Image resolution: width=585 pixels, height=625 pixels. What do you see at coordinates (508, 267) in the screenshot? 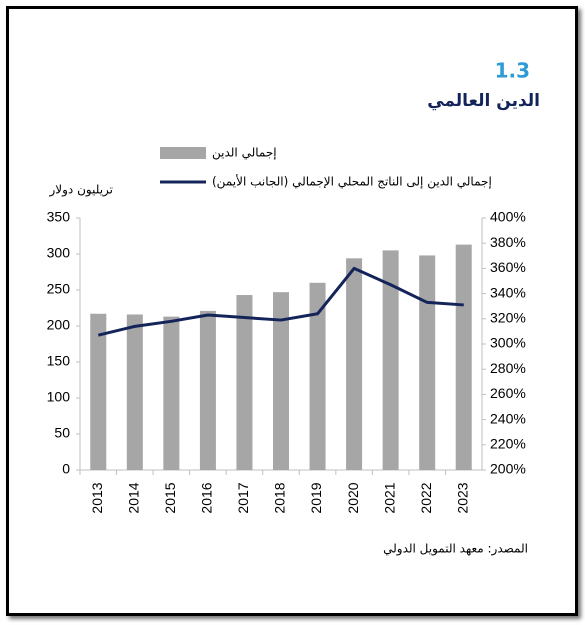
I see `y2-tick-label: 360%` at bounding box center [508, 267].